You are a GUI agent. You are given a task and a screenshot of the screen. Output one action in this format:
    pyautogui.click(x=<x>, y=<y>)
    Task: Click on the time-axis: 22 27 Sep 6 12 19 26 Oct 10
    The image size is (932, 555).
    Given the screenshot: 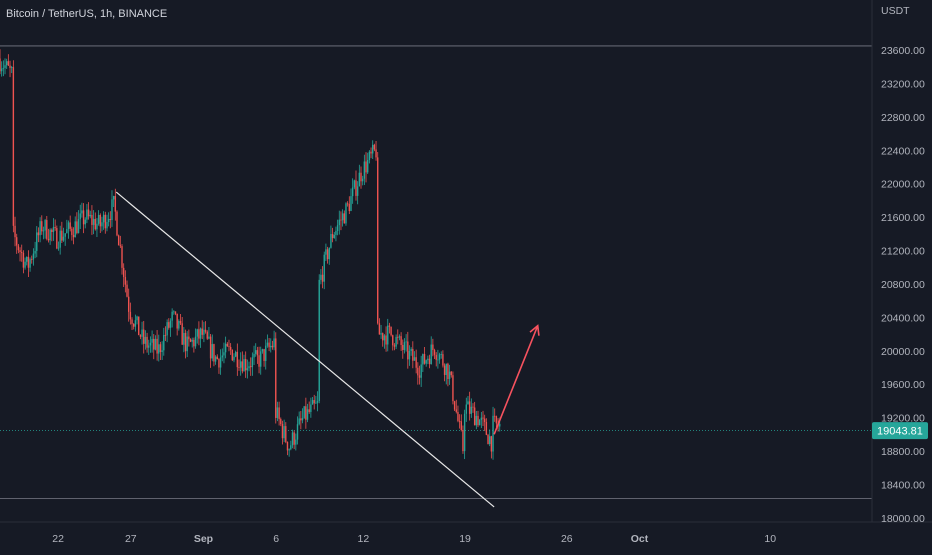 What is the action you would take?
    pyautogui.click(x=414, y=539)
    